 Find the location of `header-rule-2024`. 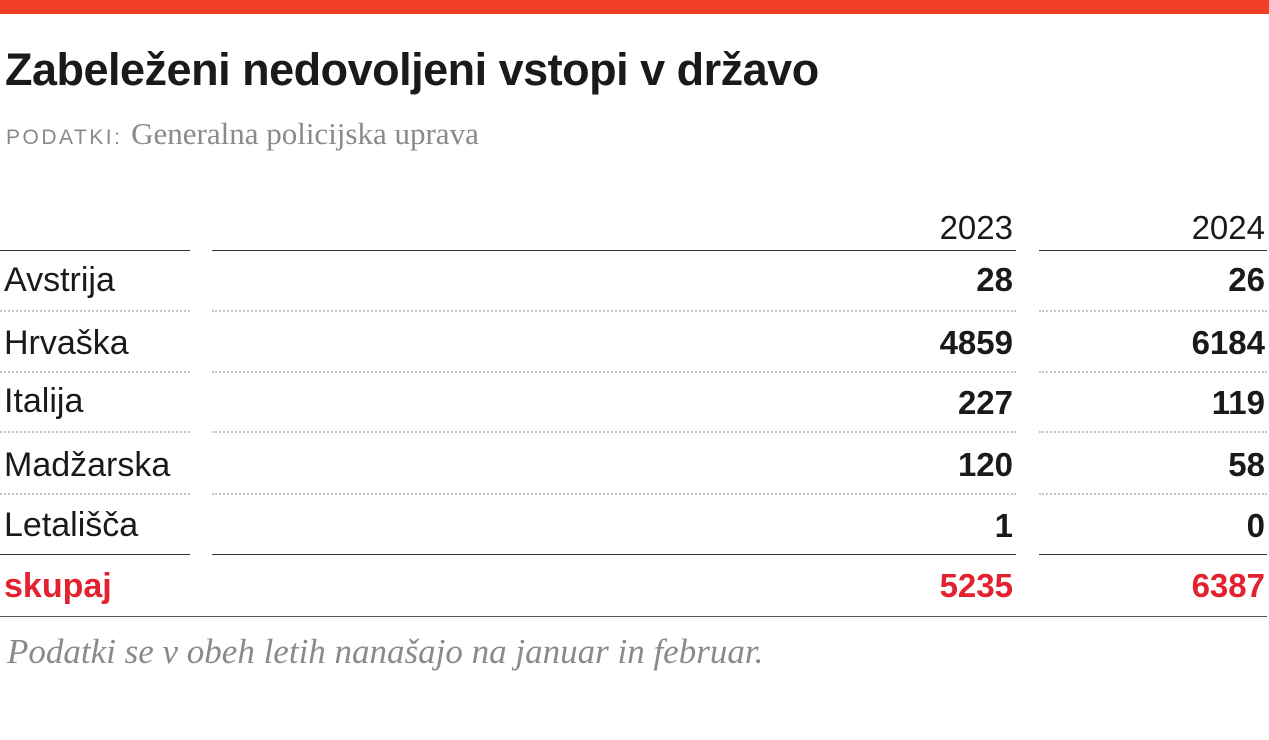

header-rule-2024 is located at coordinates (1153, 250).